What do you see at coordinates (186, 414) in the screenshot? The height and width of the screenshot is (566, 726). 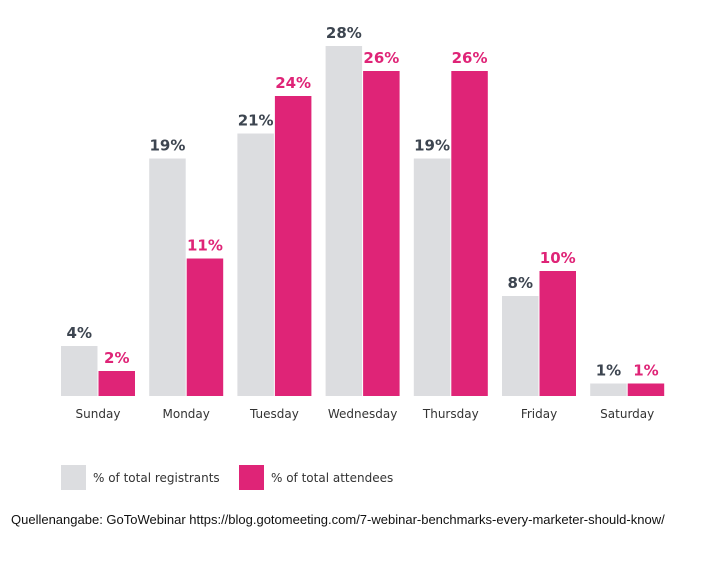 I see `category-label-monday: Monday` at bounding box center [186, 414].